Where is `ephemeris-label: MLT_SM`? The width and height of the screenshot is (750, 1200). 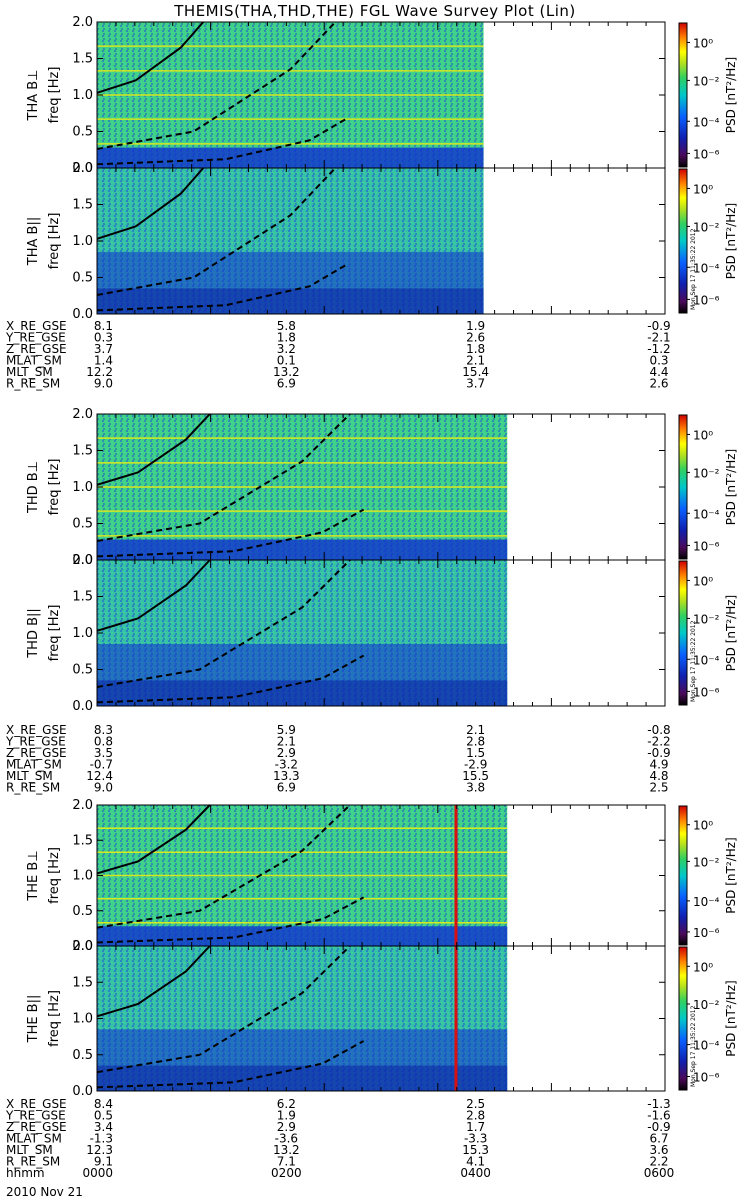 ephemeris-label: MLT_SM is located at coordinates (29, 776).